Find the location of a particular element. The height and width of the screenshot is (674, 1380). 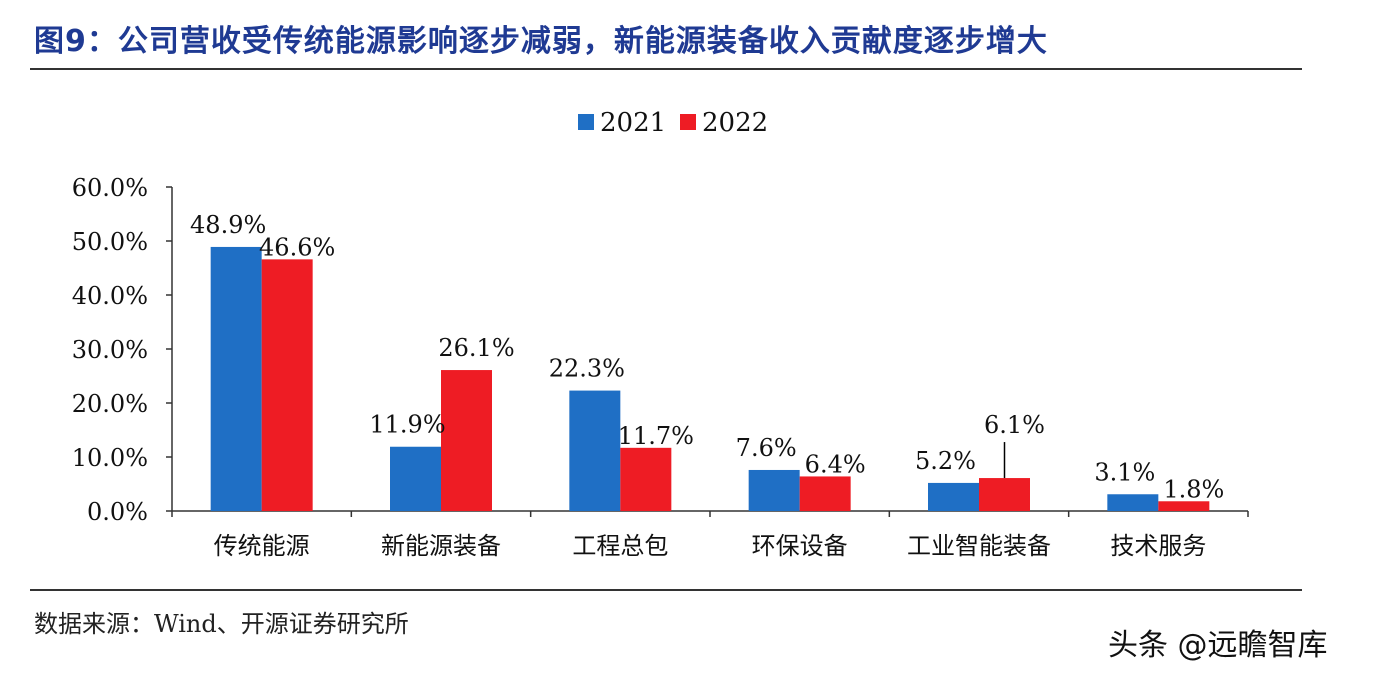

x-tick-label: 新能源装备 is located at coordinates (441, 546).